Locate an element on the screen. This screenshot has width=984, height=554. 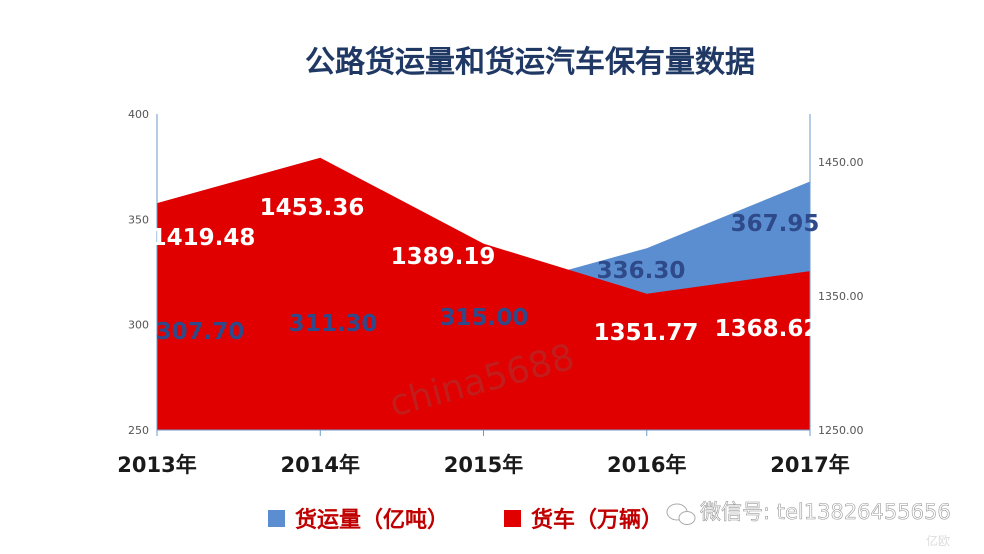
brand-mark: 亿欧 is located at coordinates (938, 540).